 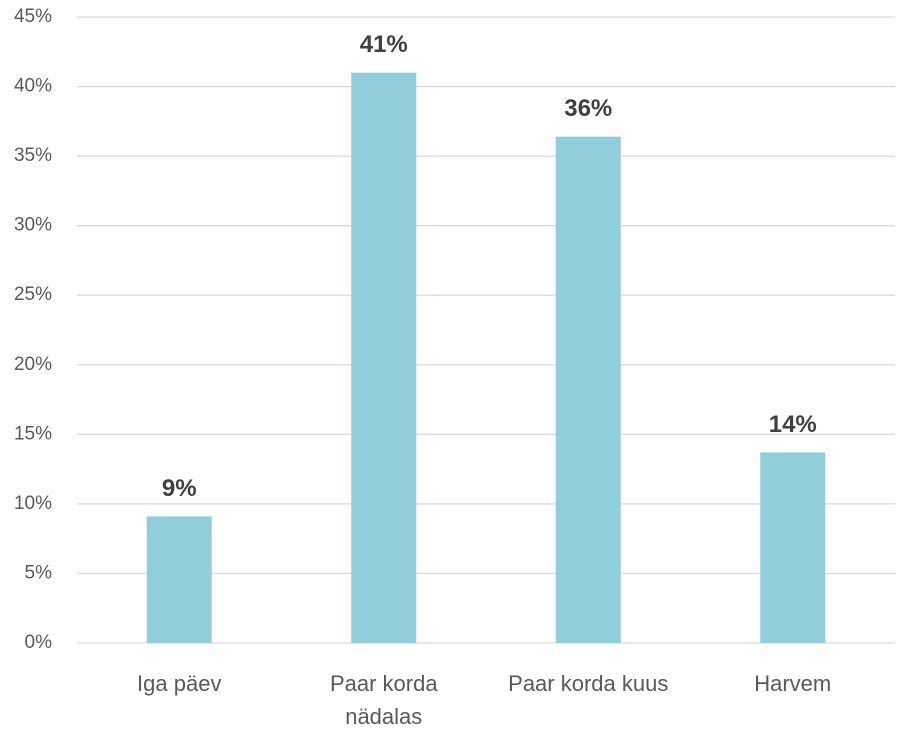 What do you see at coordinates (33, 294) in the screenshot?
I see `y-tick-label: 25%` at bounding box center [33, 294].